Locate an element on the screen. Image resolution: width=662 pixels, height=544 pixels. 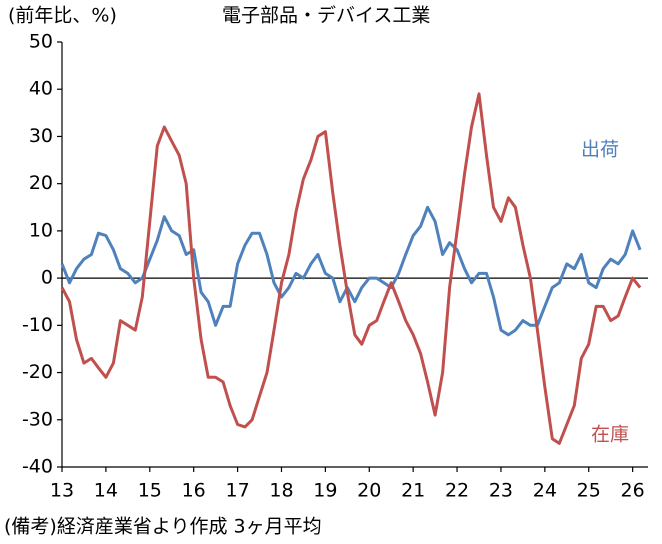
y-axis-label: (前年比、%) is located at coordinates (62, 16).